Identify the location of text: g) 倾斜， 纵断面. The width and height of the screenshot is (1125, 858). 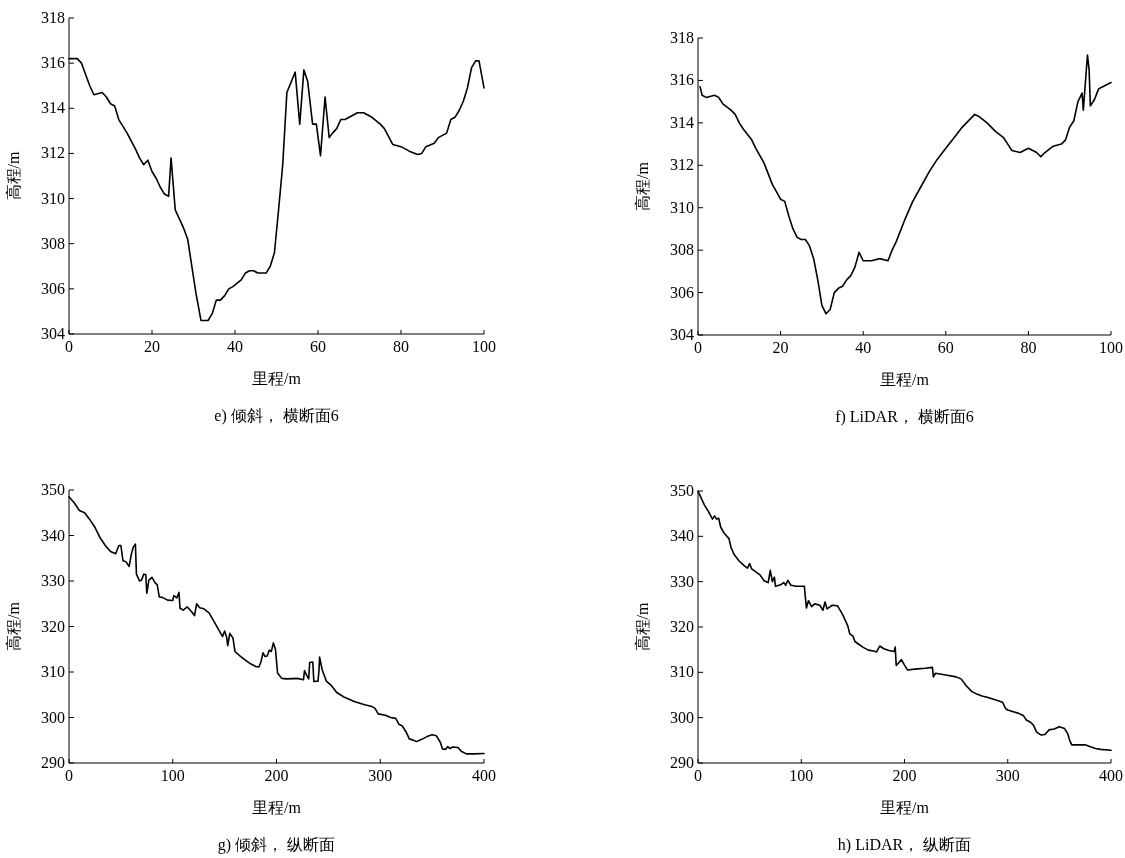
(276, 845).